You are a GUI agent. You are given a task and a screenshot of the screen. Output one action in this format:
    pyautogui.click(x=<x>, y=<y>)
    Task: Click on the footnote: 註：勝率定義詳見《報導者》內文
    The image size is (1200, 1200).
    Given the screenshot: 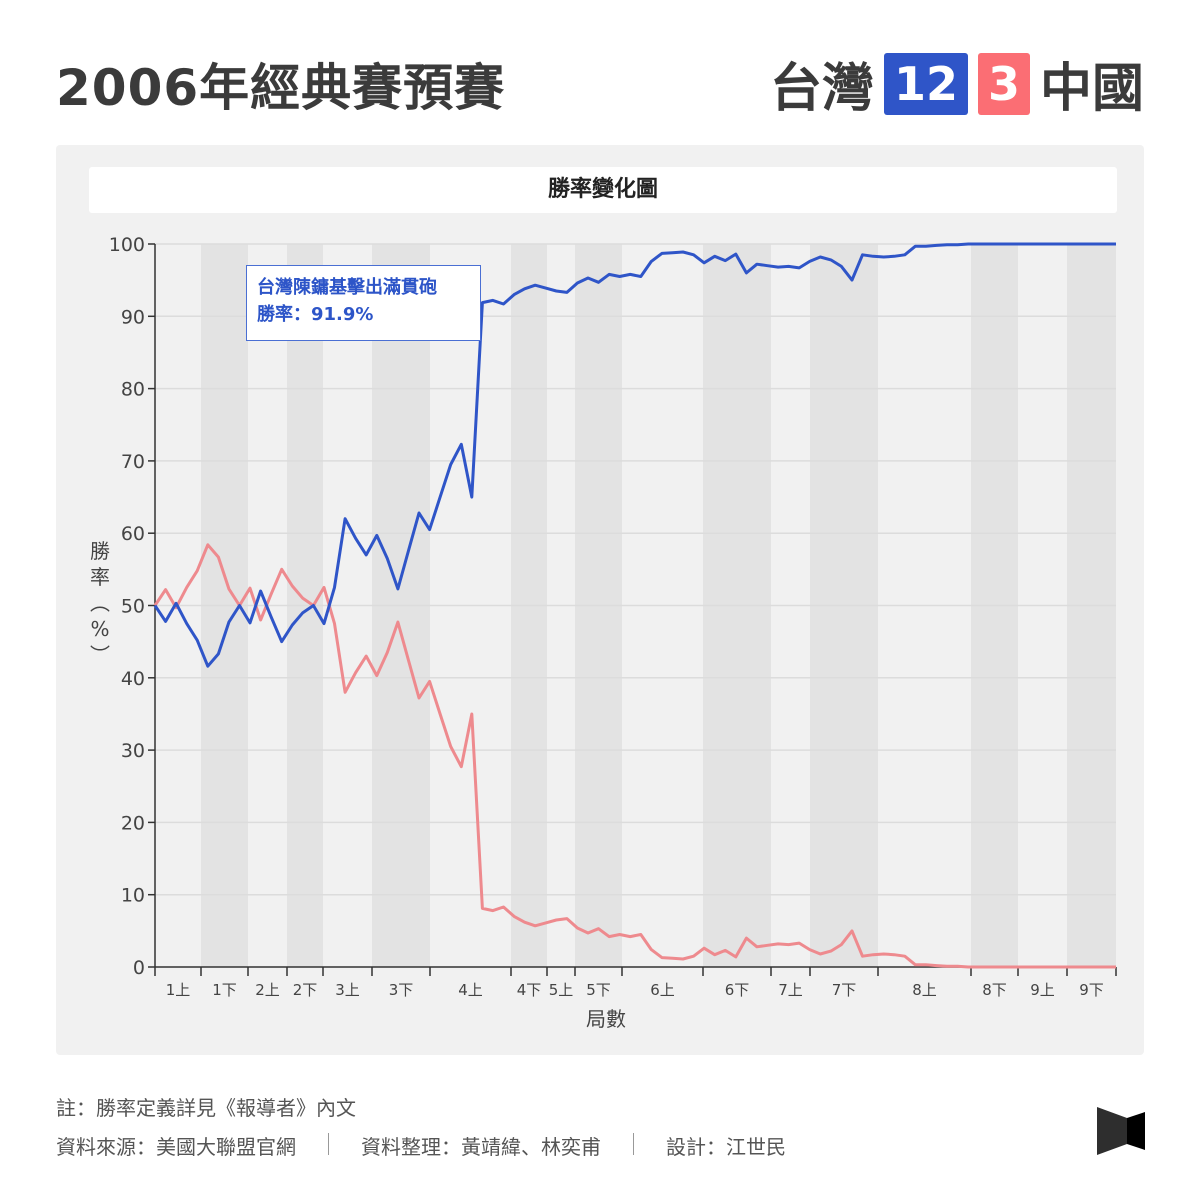 What is the action you would take?
    pyautogui.click(x=206, y=1108)
    